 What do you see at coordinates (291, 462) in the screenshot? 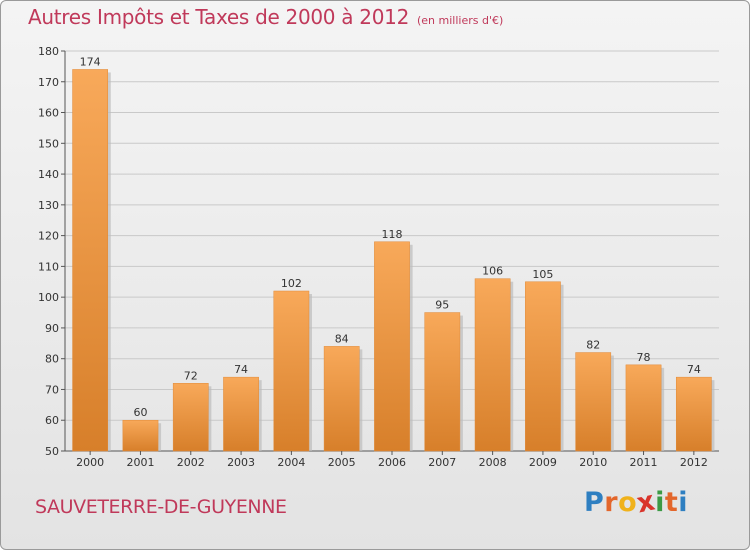
I see `x-tick-label-2004: 2004` at bounding box center [291, 462].